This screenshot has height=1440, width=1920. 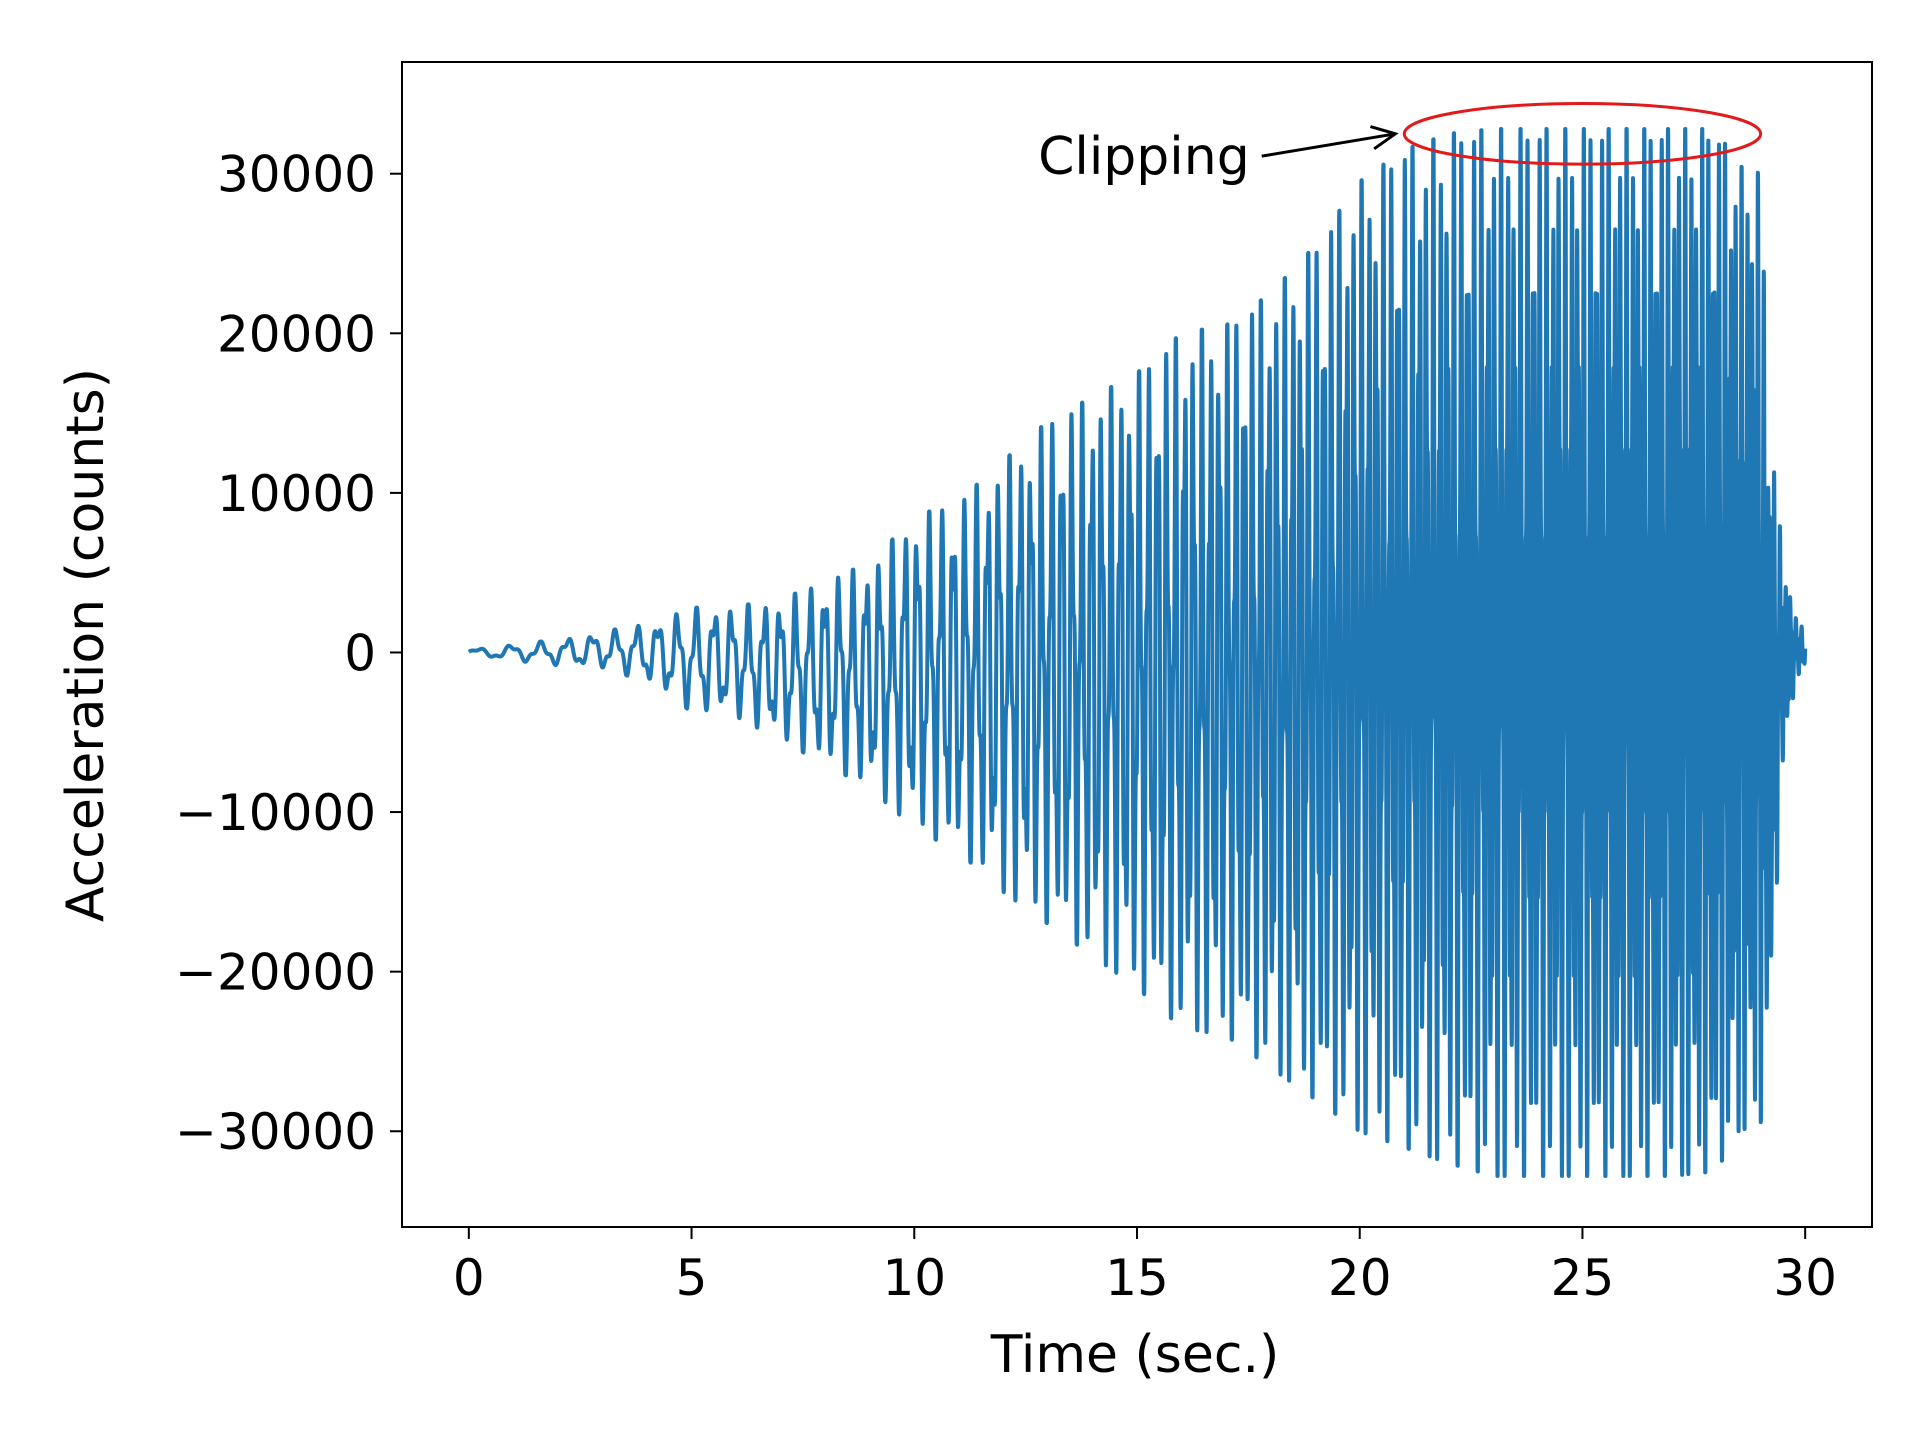 I want to click on clipping-ellipse, so click(x=1582, y=133).